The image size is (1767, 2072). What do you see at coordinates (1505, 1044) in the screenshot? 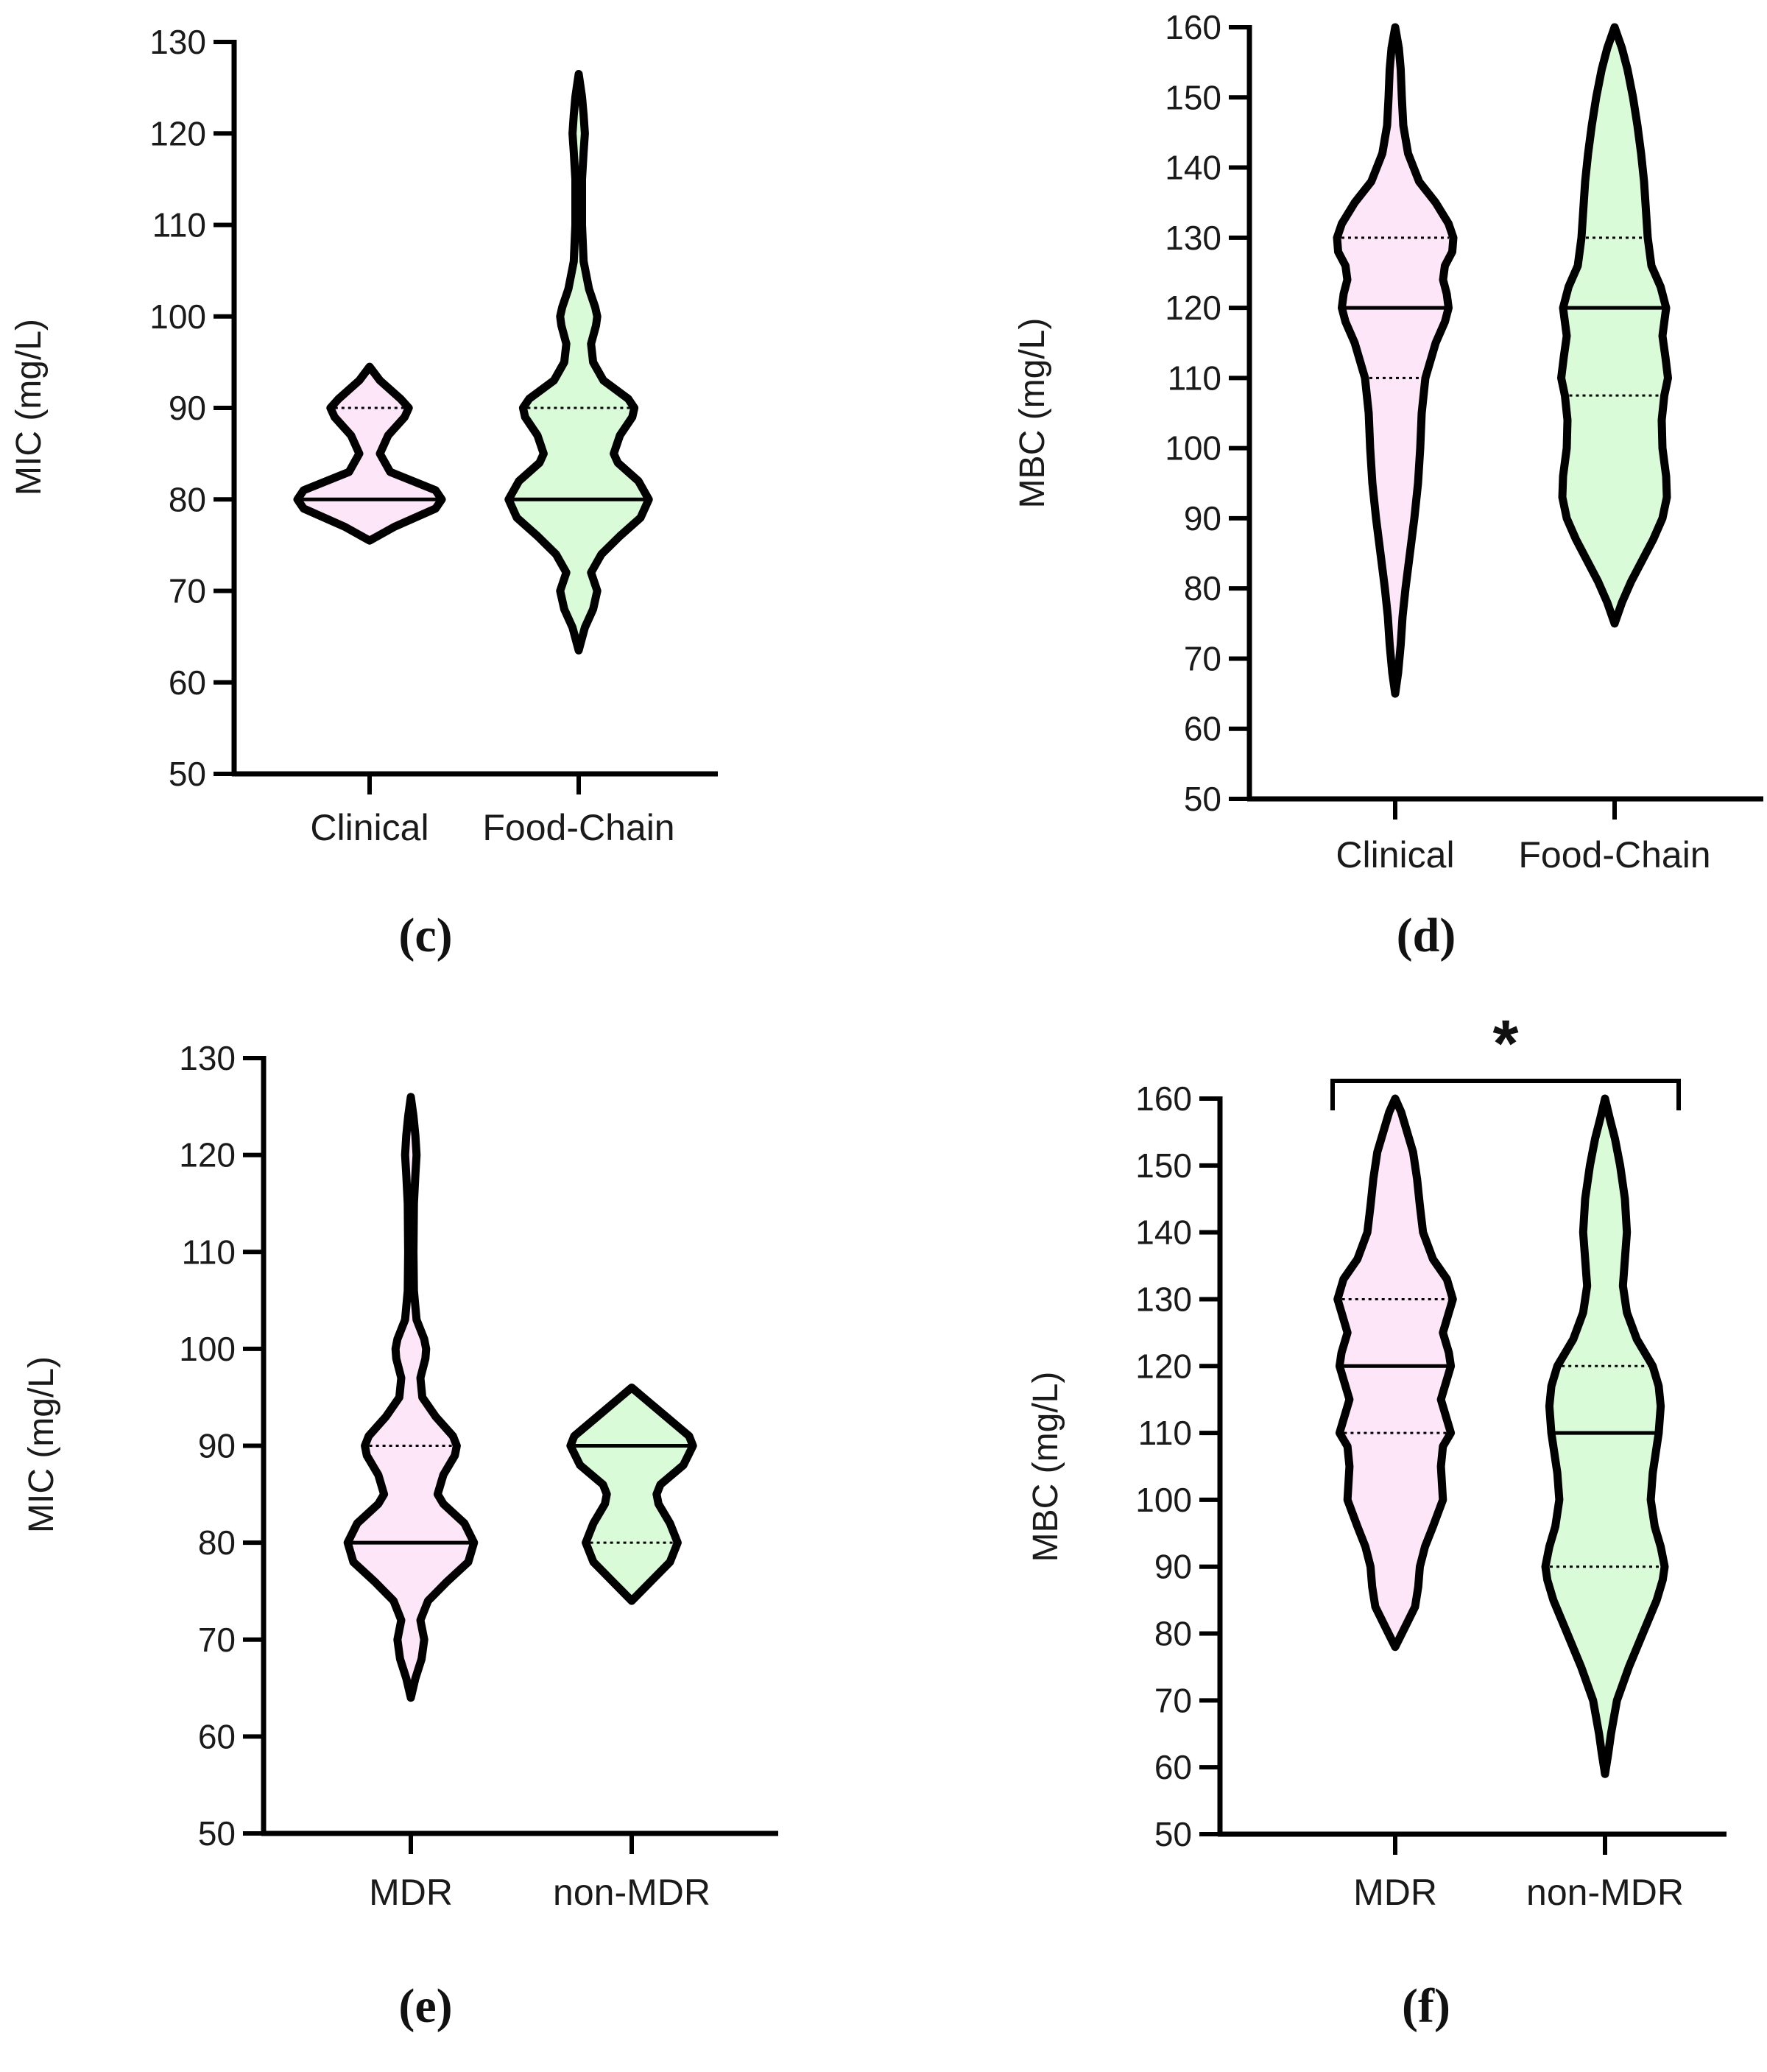
I see `significance-star: *` at bounding box center [1505, 1044].